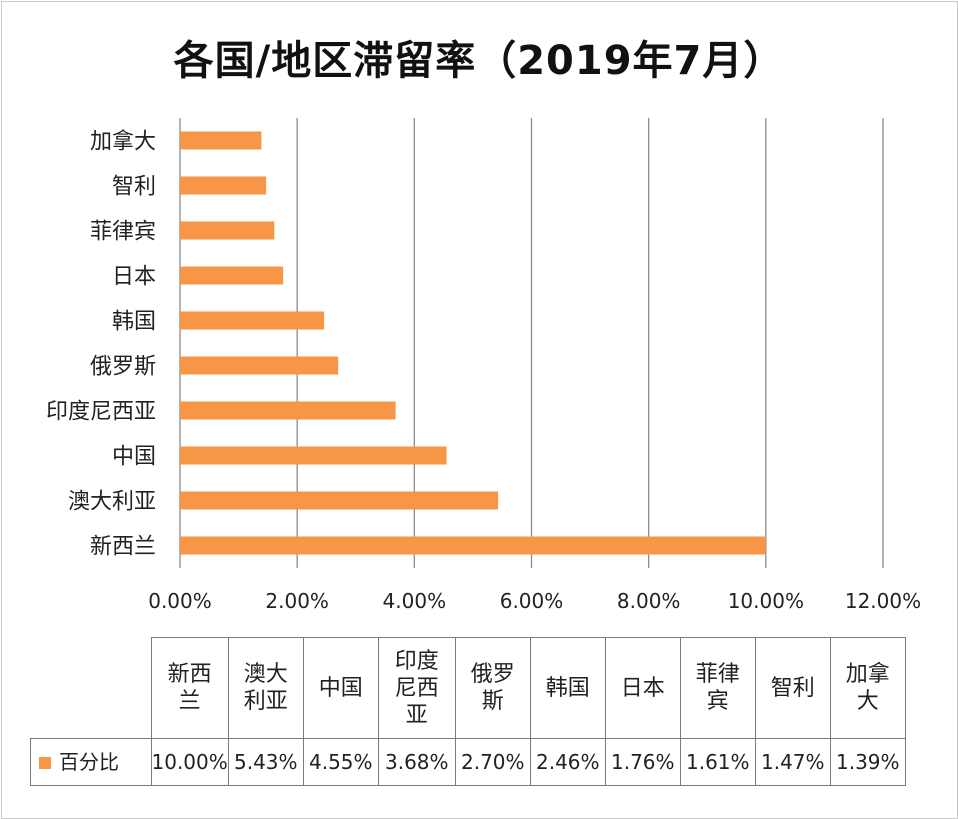 This screenshot has width=958, height=819. What do you see at coordinates (134, 277) in the screenshot?
I see `category-label: 日本` at bounding box center [134, 277].